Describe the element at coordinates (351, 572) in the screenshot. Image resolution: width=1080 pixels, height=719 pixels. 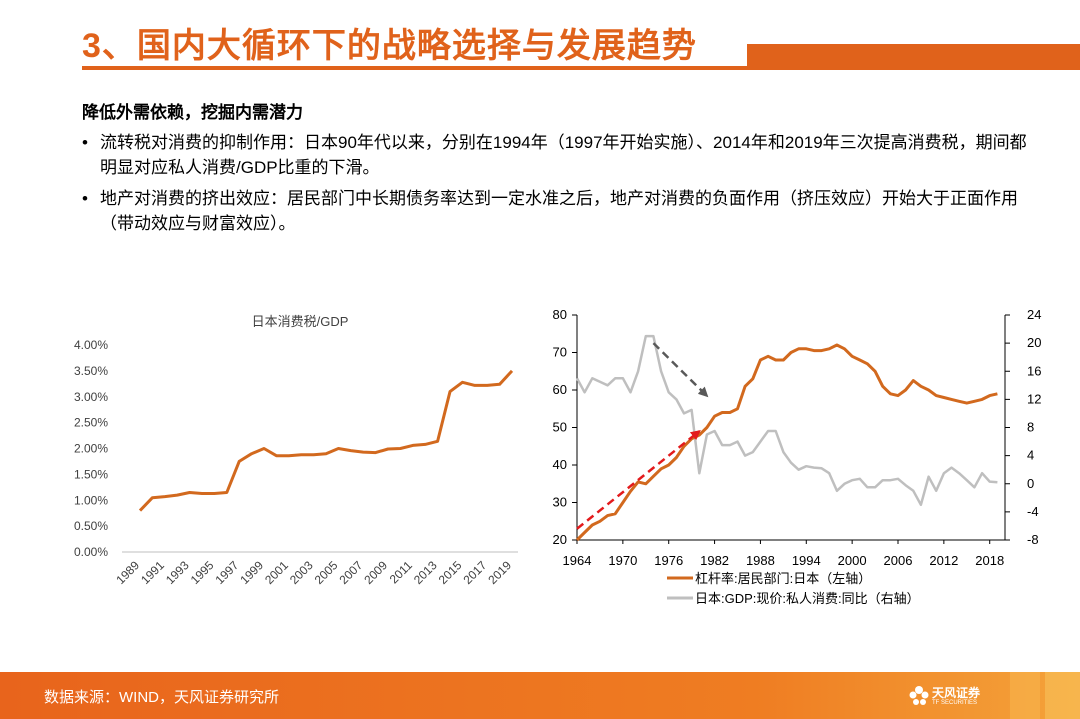
I see `x-tick-label: 2007` at that location.